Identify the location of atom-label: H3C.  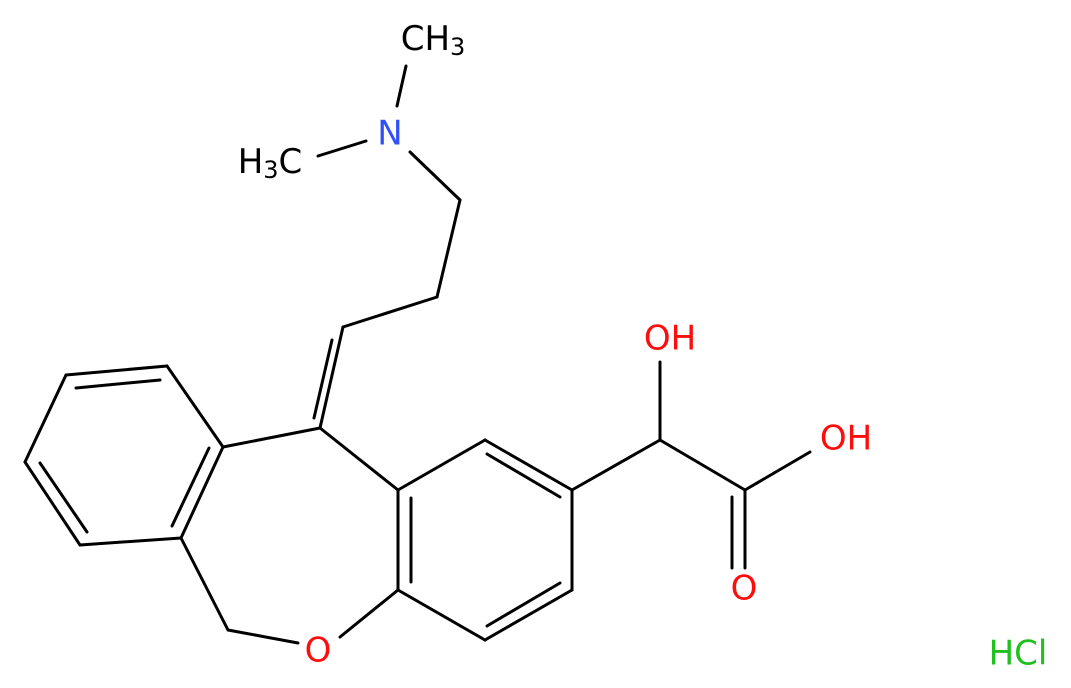
(270, 163).